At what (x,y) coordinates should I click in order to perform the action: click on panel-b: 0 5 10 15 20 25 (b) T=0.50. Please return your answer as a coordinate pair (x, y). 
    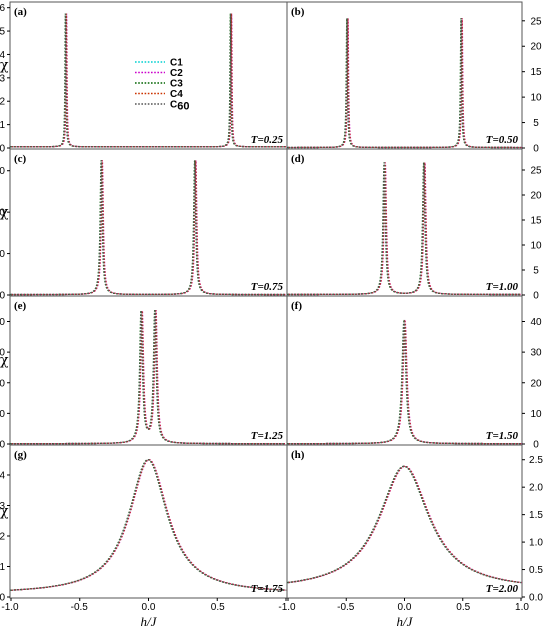
    Looking at the image, I should click on (414, 78).